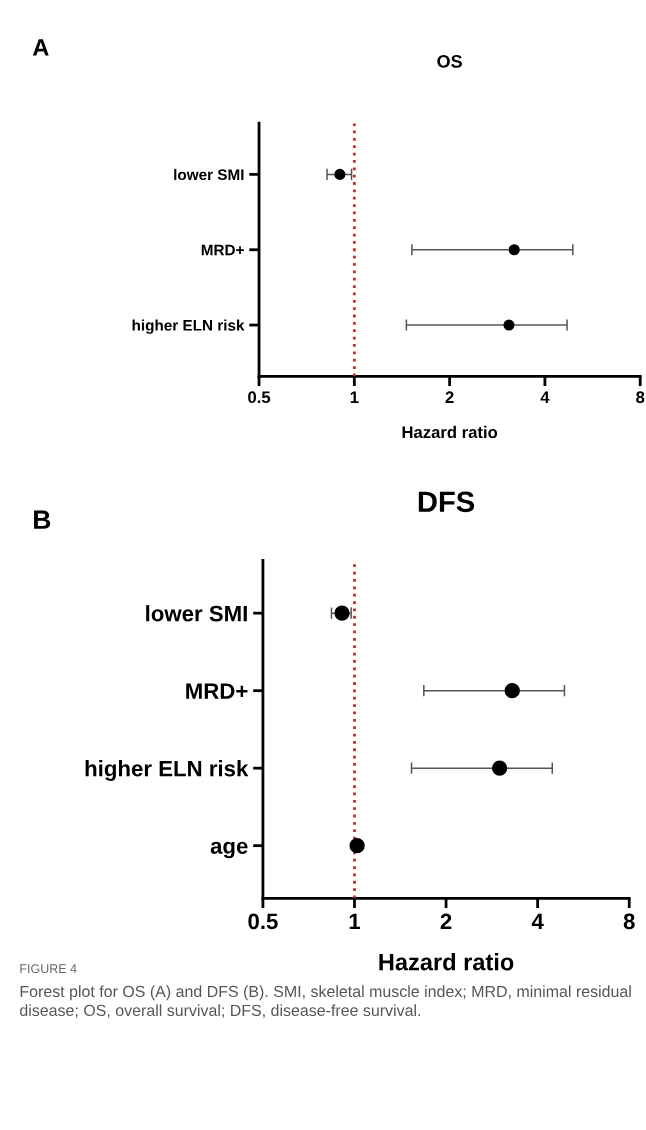 This screenshot has width=646, height=1130. I want to click on text: Forest plot for OS (A) and DFS (B). SMI, skeletal muscle index; MRD, minimal residual disease; OS, overall survival; DFS, disease-free survival., so click(325, 1001).